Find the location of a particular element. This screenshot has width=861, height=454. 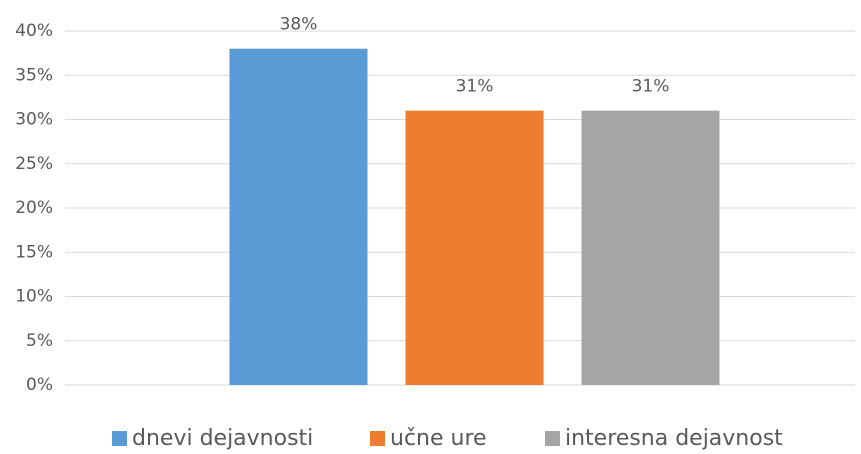

y-tick-label: 20% is located at coordinates (34, 208).